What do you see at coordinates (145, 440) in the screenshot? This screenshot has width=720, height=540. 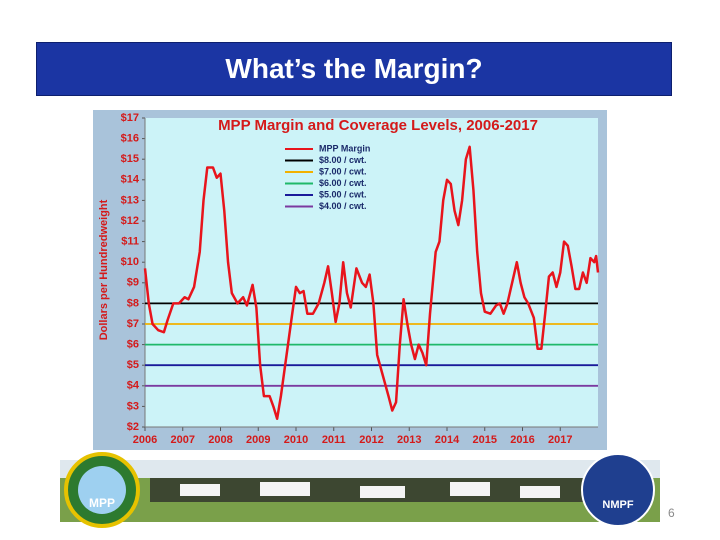 I see `x-tick-label: 2006` at bounding box center [145, 440].